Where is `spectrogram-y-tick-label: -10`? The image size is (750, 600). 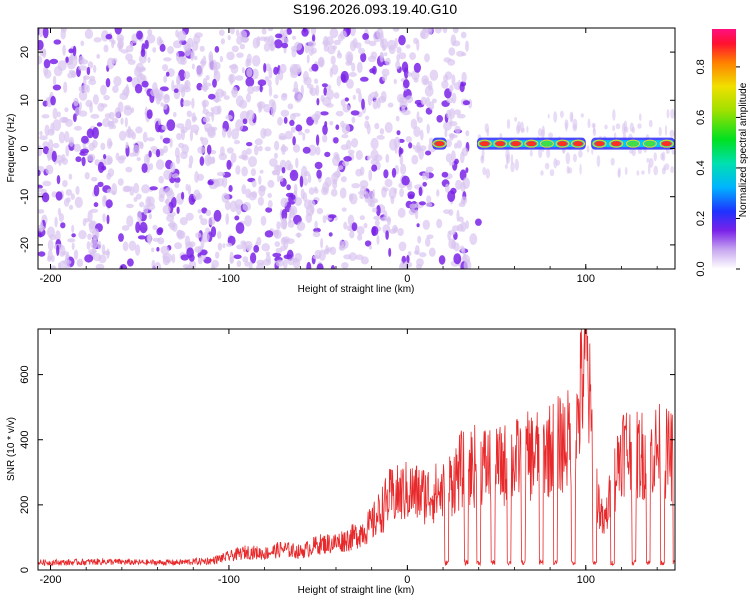
spectrogram-y-tick-label: -10 is located at coordinates (25, 197).